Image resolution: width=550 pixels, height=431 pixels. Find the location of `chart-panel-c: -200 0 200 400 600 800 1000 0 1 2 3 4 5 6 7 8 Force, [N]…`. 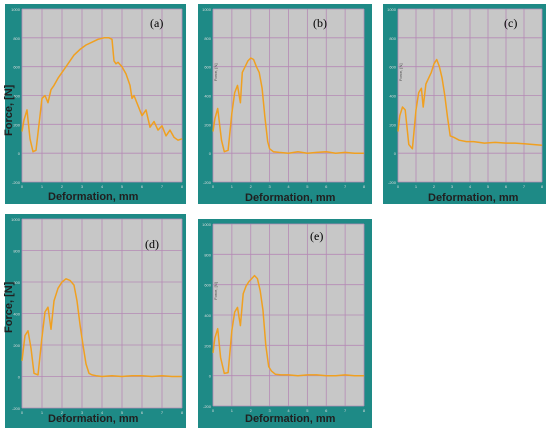

chart-panel-c: -200 0 200 400 600 800 1000 0 1 2 3 4 5 6 7 8 Force, [N]… is located at coordinates (464, 104).